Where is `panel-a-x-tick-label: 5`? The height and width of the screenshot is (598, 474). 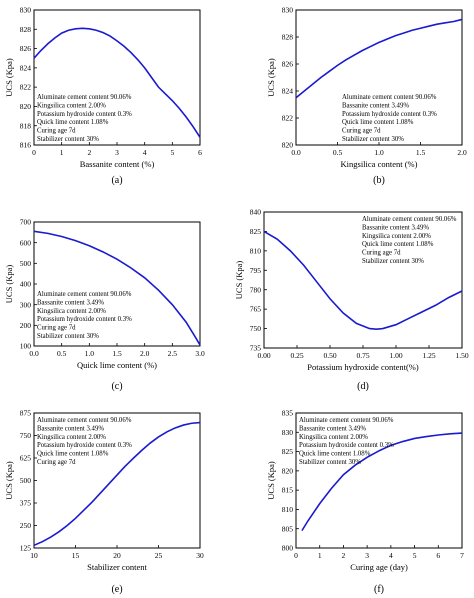
panel-a-x-tick-label: 5 is located at coordinates (172, 152).